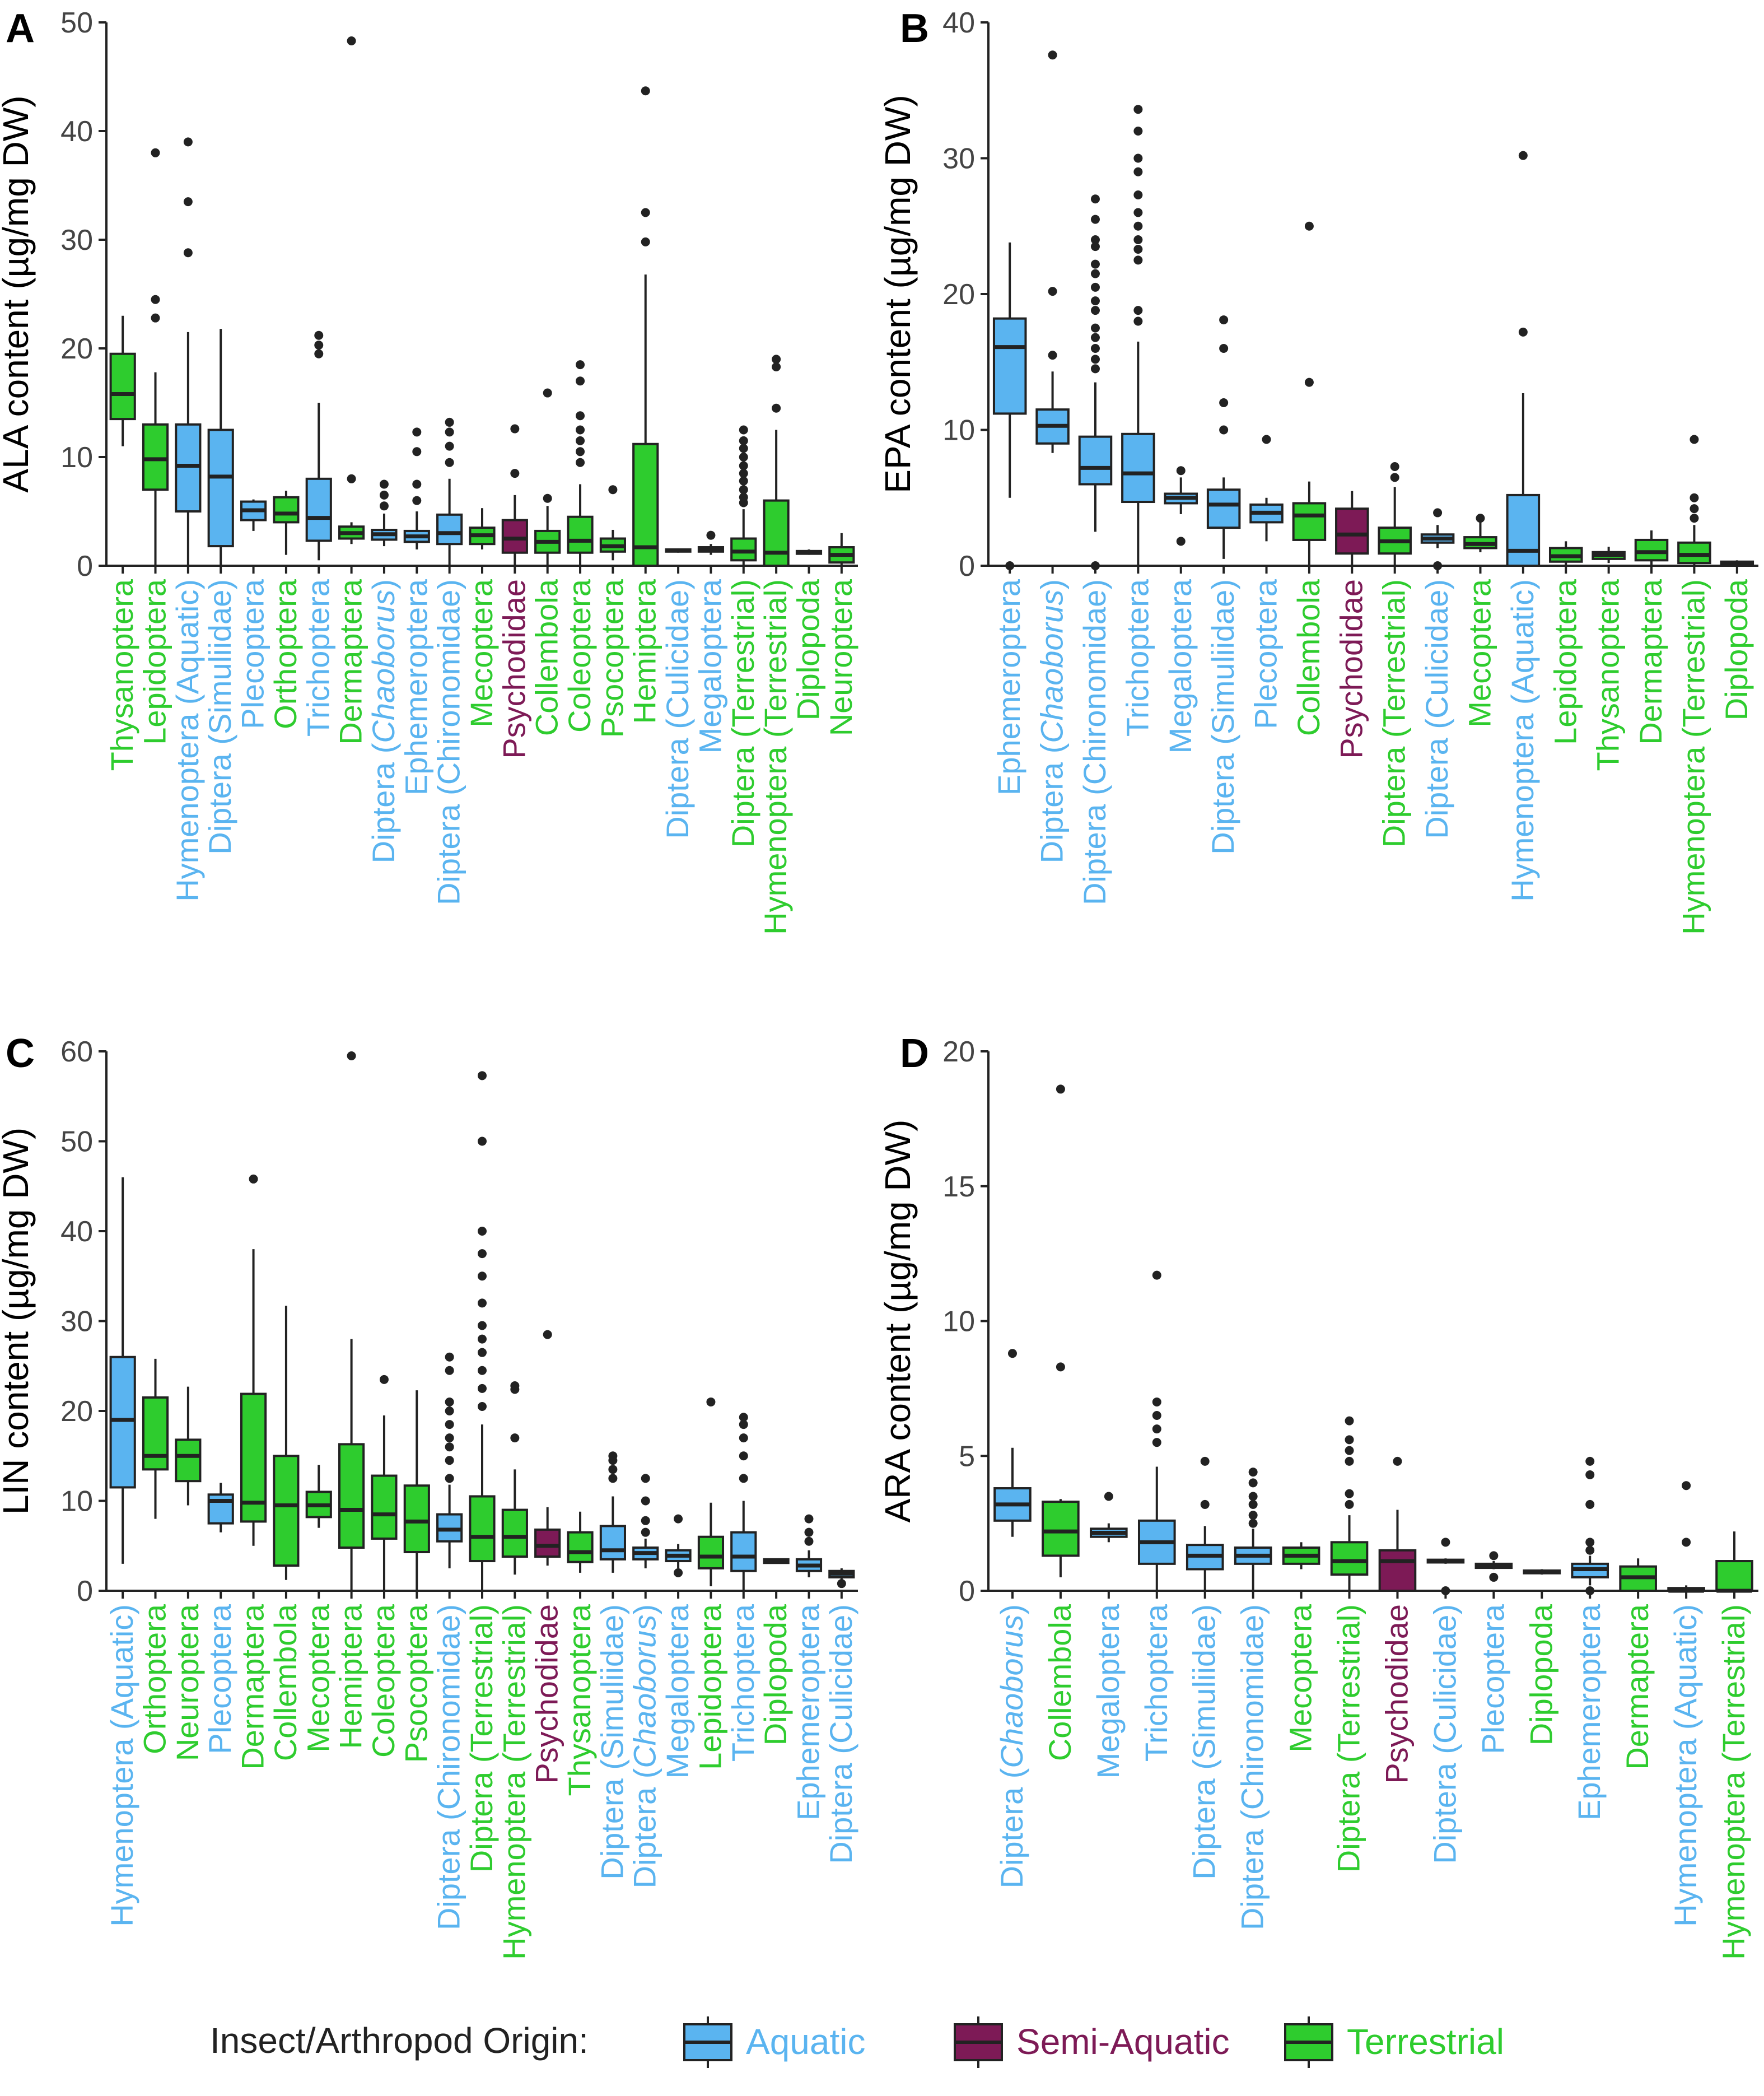 The image size is (1764, 2096). Describe the element at coordinates (581, 1542) in the screenshot. I see `box-thysanoptera` at that location.